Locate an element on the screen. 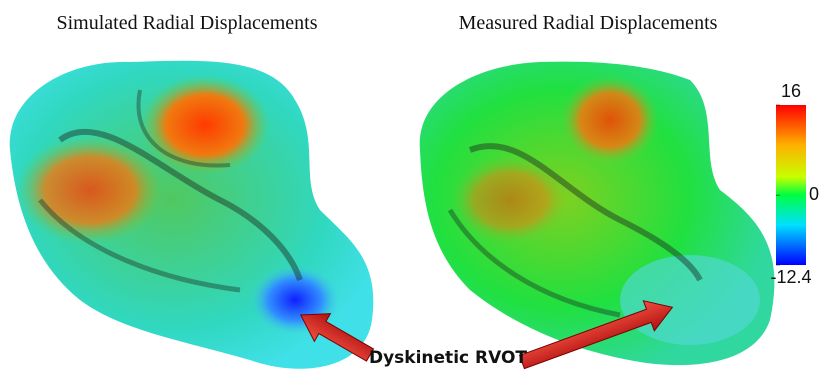  colorbar is located at coordinates (791, 185).